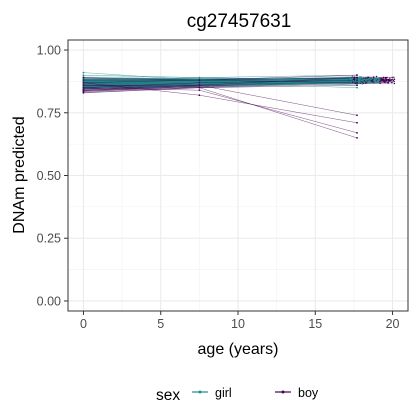 This screenshot has height=420, width=420. I want to click on y-tick-label: 1.00, so click(49, 51).